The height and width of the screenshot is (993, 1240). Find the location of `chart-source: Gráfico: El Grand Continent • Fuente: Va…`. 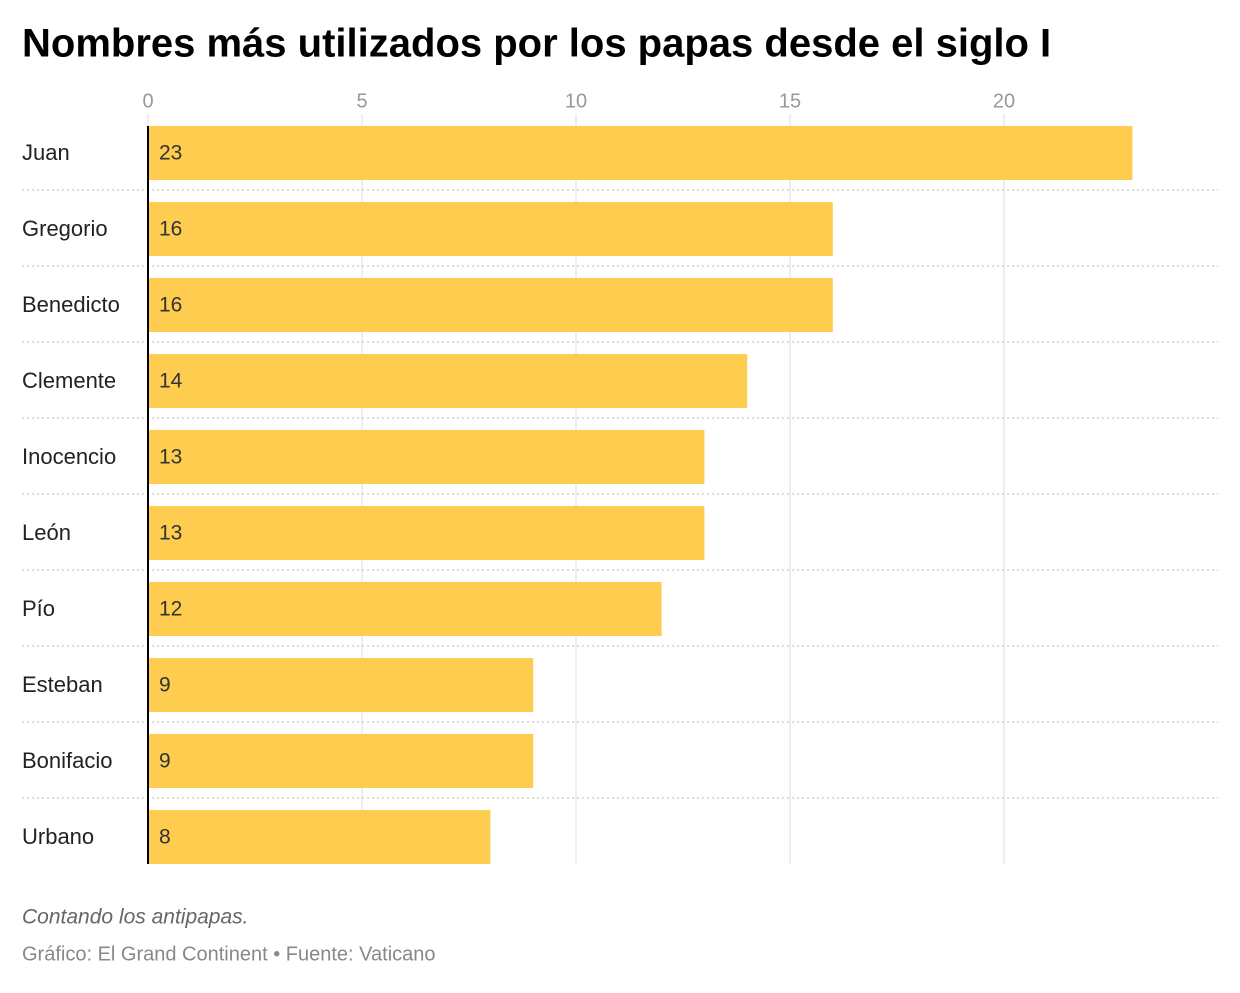

chart-source: Gráfico: El Grand Continent • Fuente: Va… is located at coordinates (229, 954).